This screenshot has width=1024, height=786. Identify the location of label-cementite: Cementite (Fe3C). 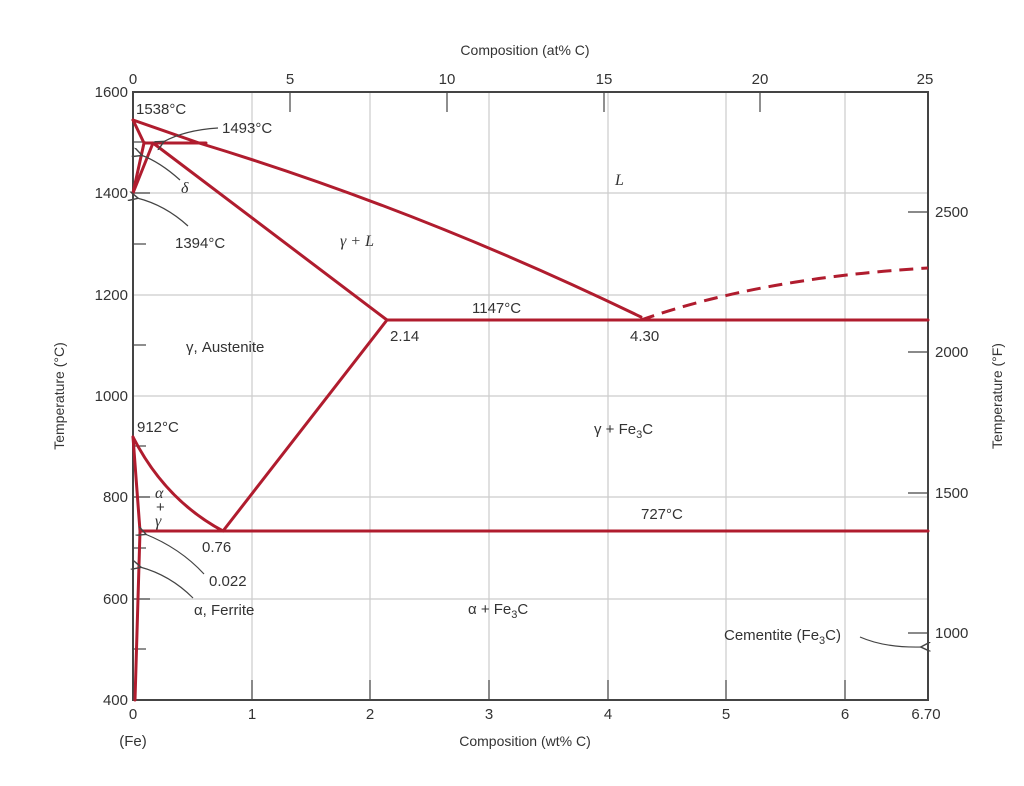
(782, 637).